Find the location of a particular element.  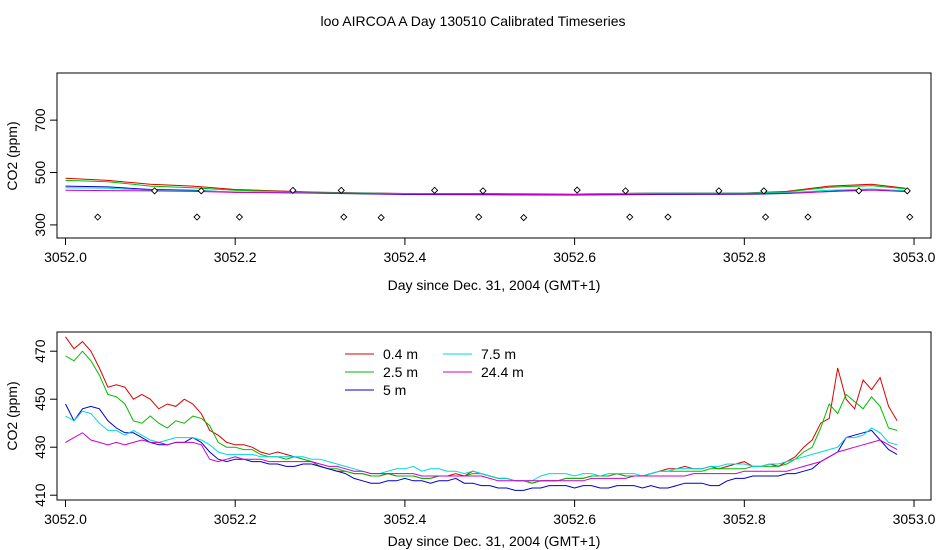

top-x-tick-label: 3052.0 is located at coordinates (65, 257).